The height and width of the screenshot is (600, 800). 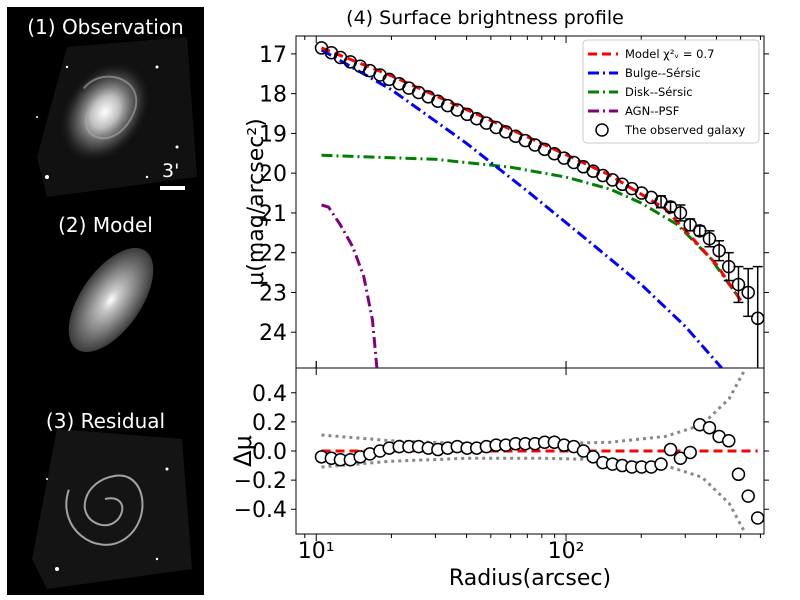 I want to click on legend-label: Bulge--Sérsic, so click(x=663, y=73).